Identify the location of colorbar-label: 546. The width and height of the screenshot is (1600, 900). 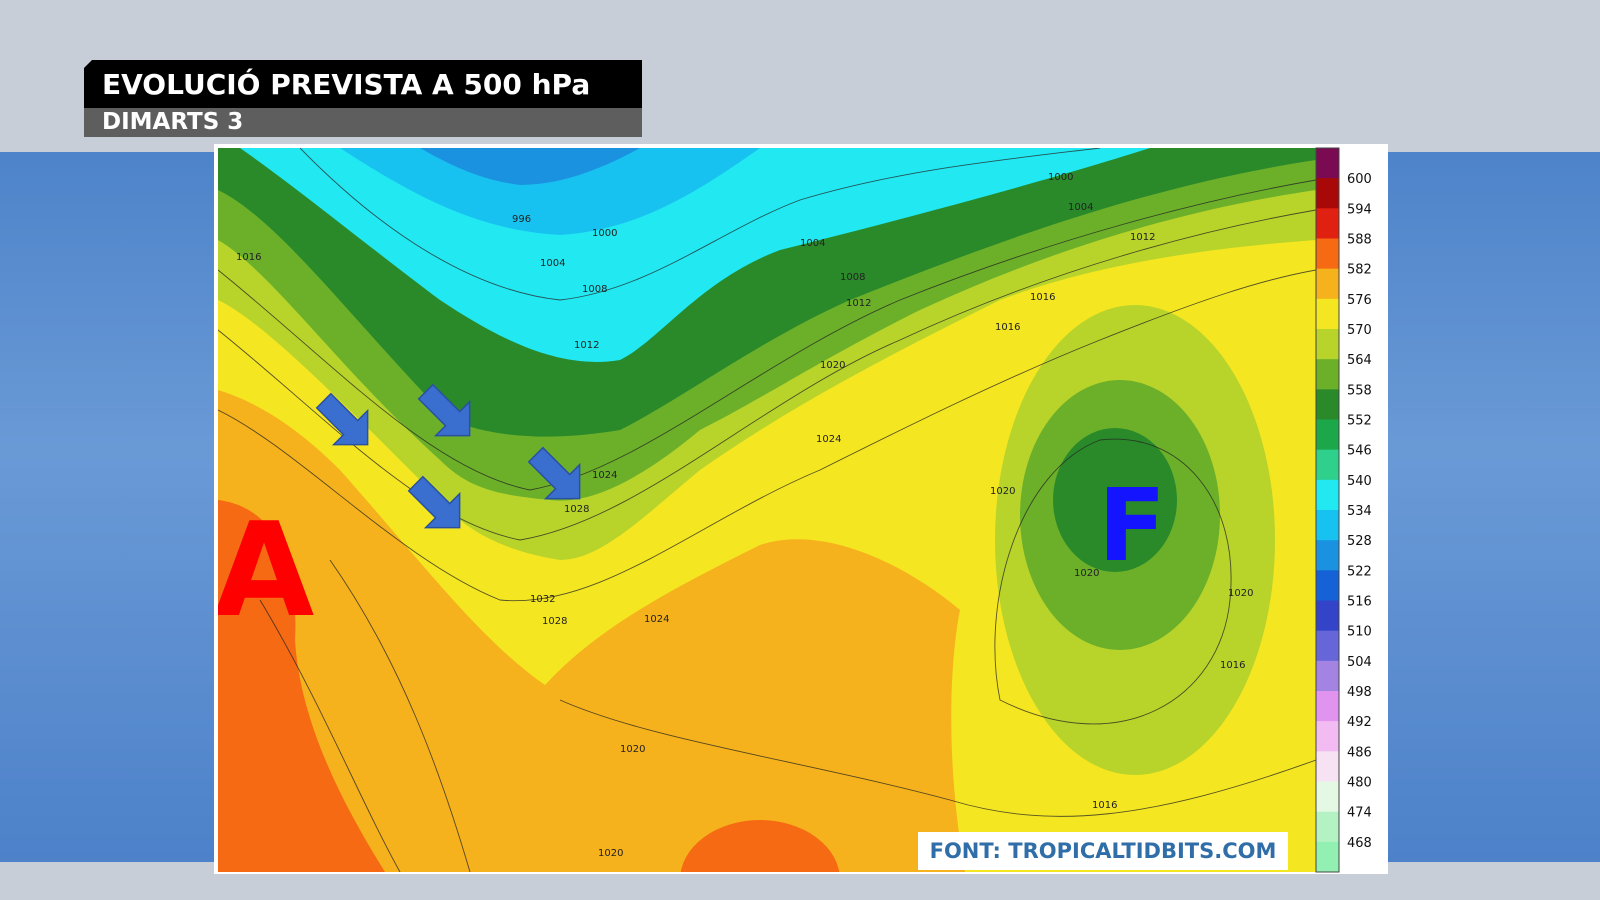
(1359, 451).